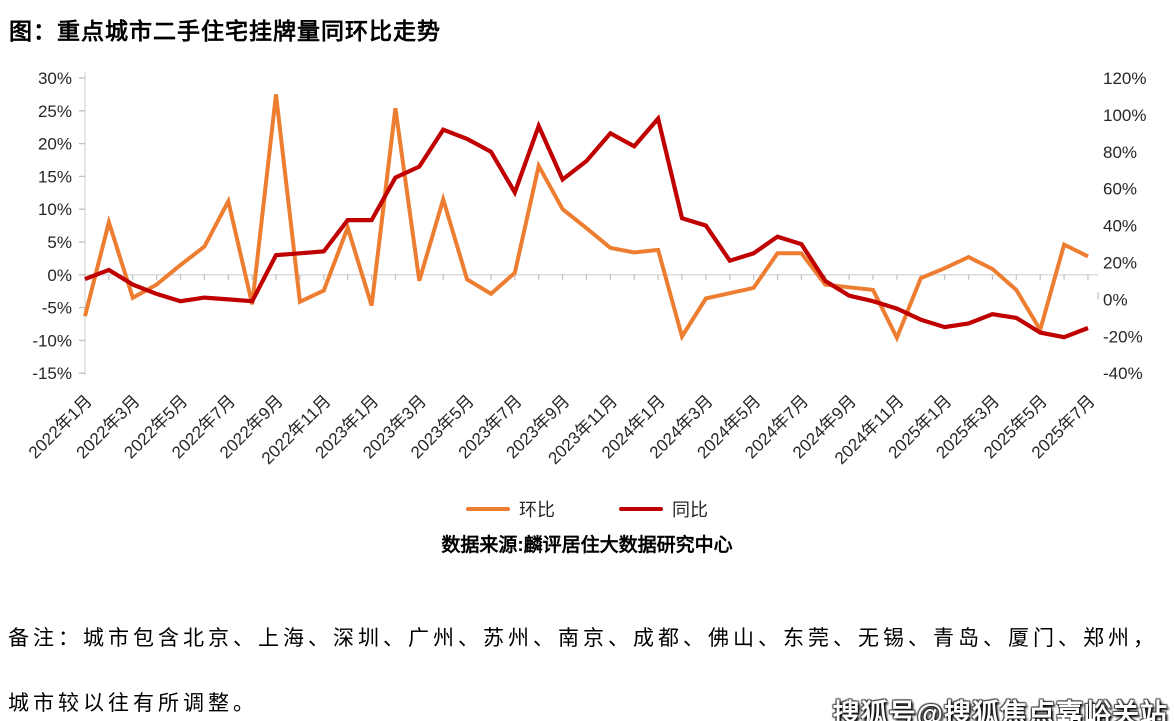 The width and height of the screenshot is (1174, 721). Describe the element at coordinates (55, 78) in the screenshot. I see `svg-text: 30%` at that location.